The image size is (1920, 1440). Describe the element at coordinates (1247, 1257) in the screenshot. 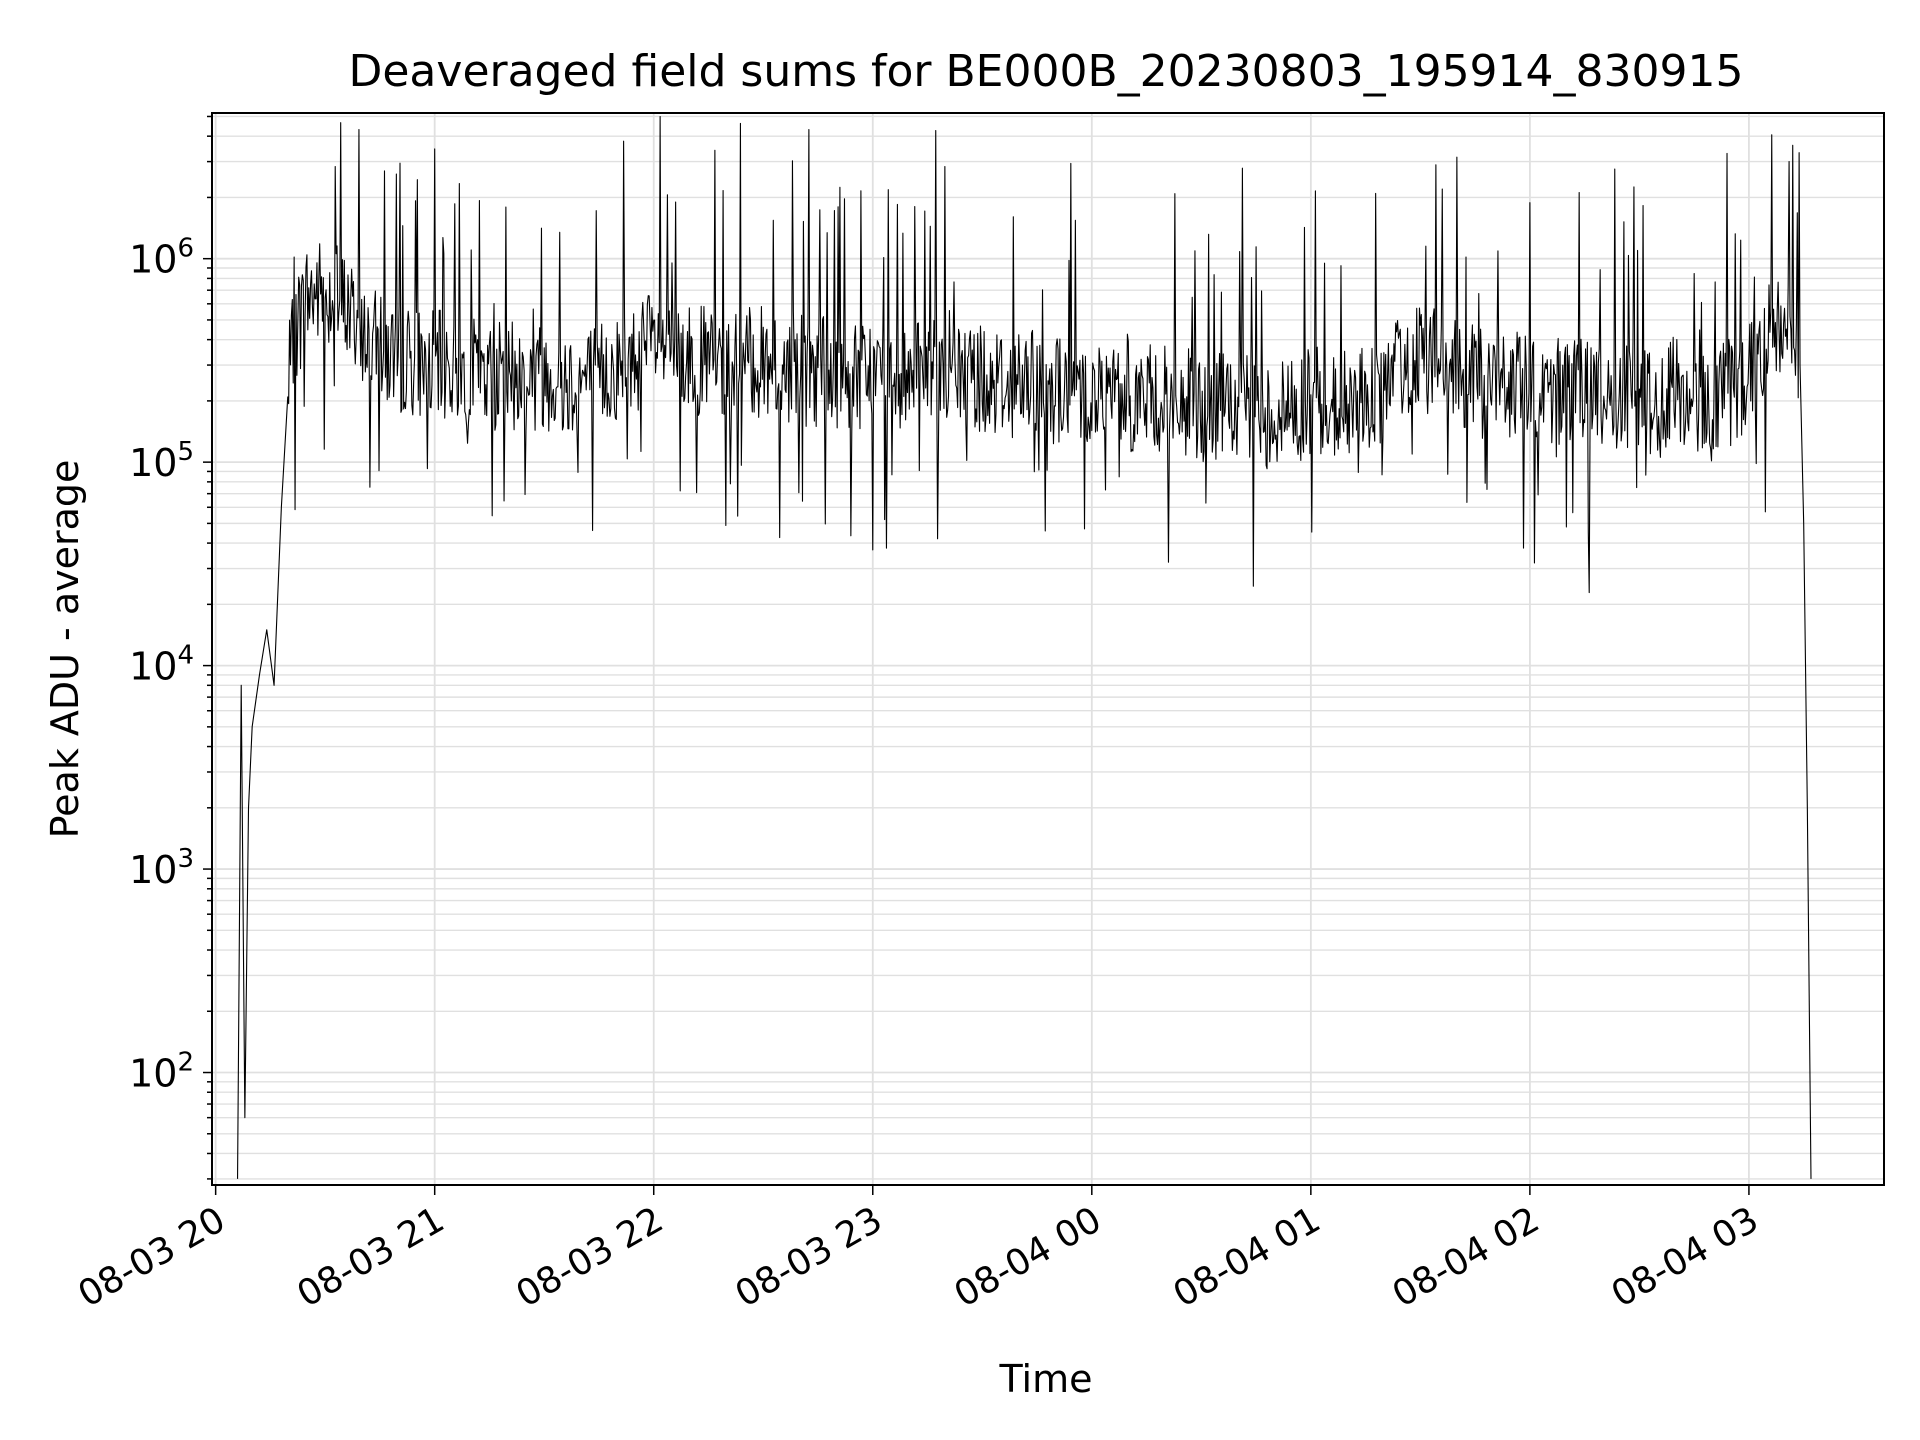

I see `x-tick-label: 08-04 01` at that location.